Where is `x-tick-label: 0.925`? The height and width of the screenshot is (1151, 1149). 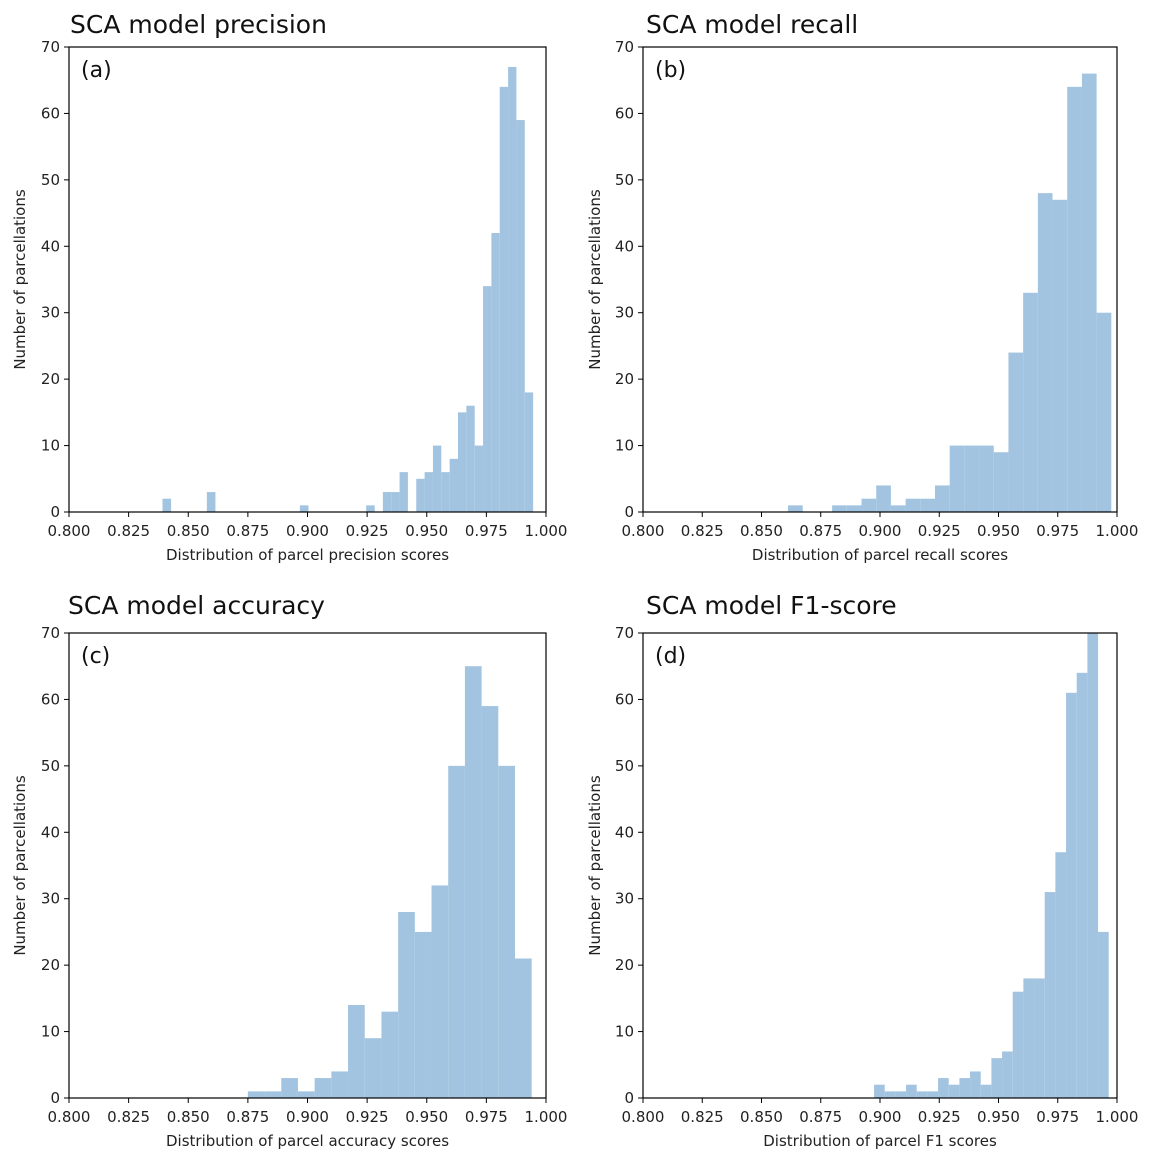
x-tick-label: 0.925 is located at coordinates (939, 1117).